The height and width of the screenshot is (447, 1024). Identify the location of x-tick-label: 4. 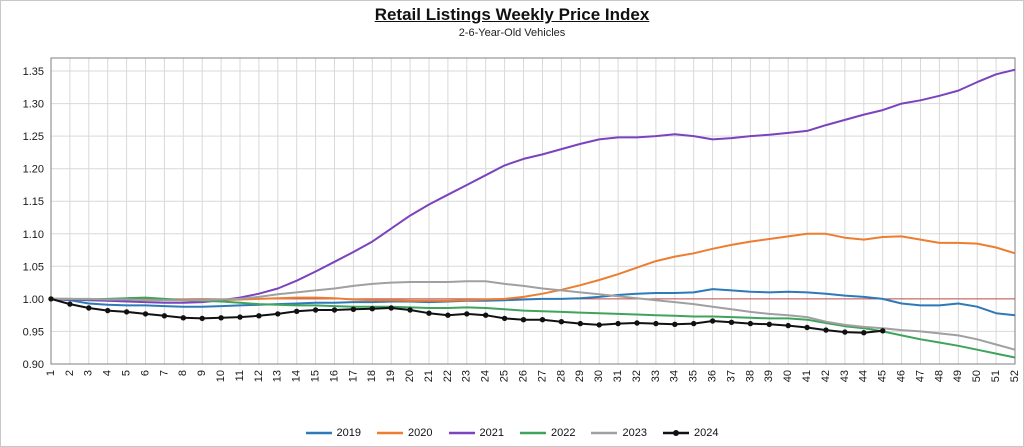
(108, 373).